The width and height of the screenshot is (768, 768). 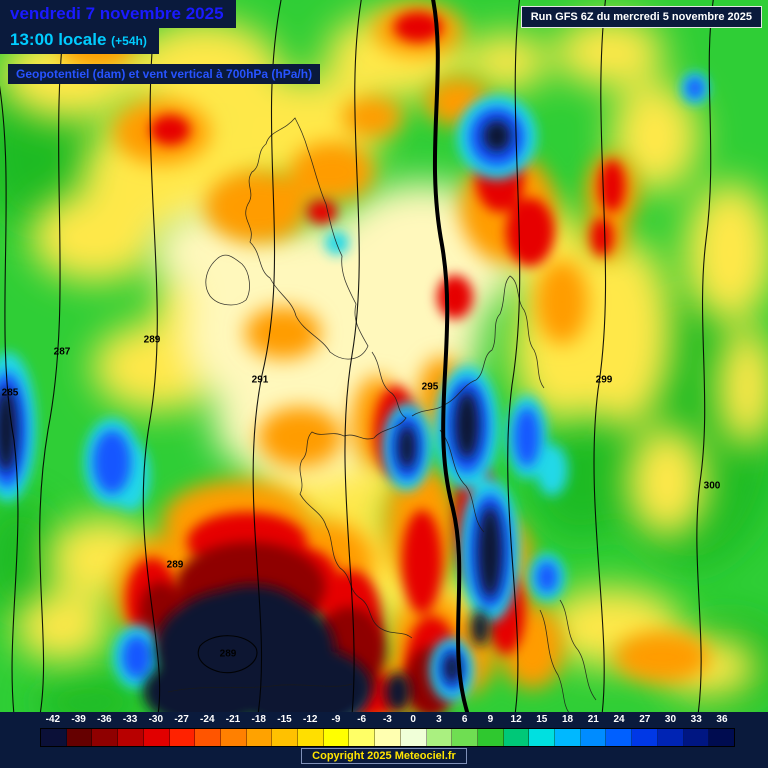 What do you see at coordinates (490, 719) in the screenshot?
I see `legend-tick: 9` at bounding box center [490, 719].